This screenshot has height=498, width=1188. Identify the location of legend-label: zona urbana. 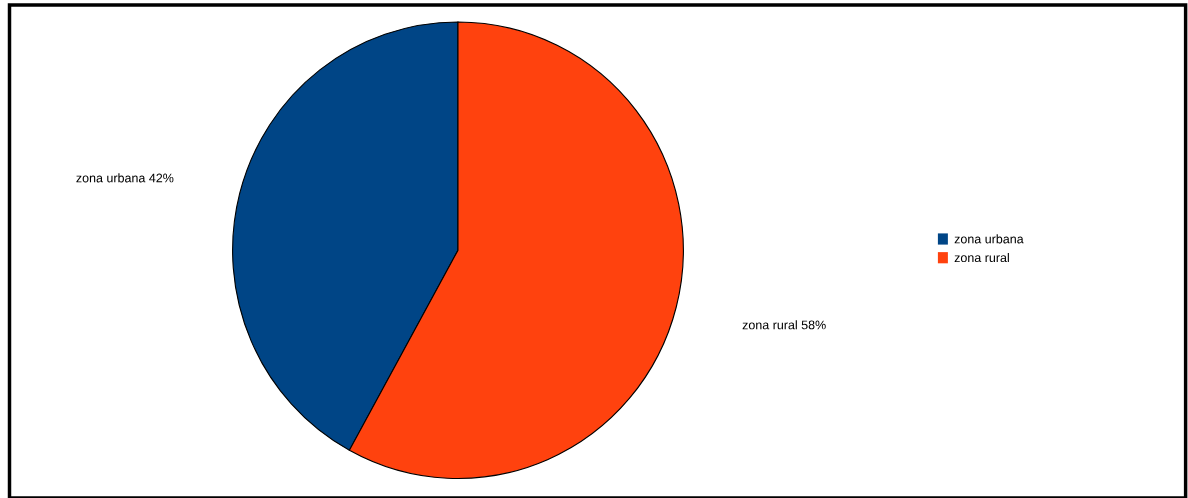
(989, 239).